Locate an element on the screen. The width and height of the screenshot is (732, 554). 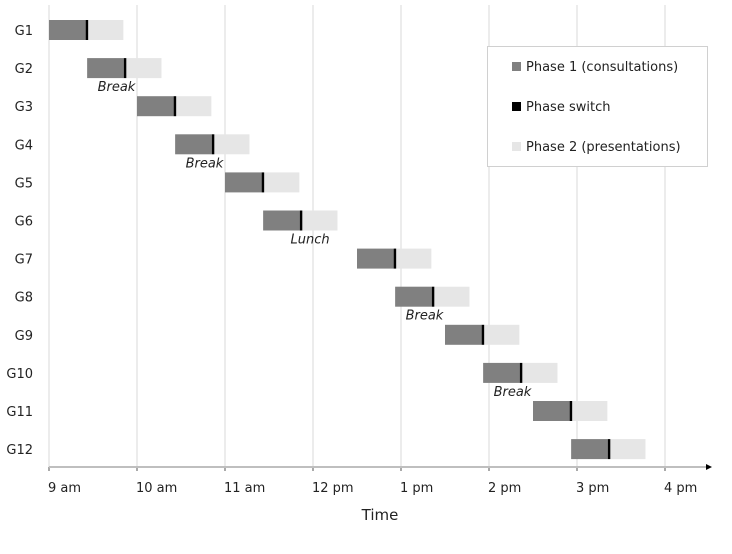
legend-box is located at coordinates (597, 106).